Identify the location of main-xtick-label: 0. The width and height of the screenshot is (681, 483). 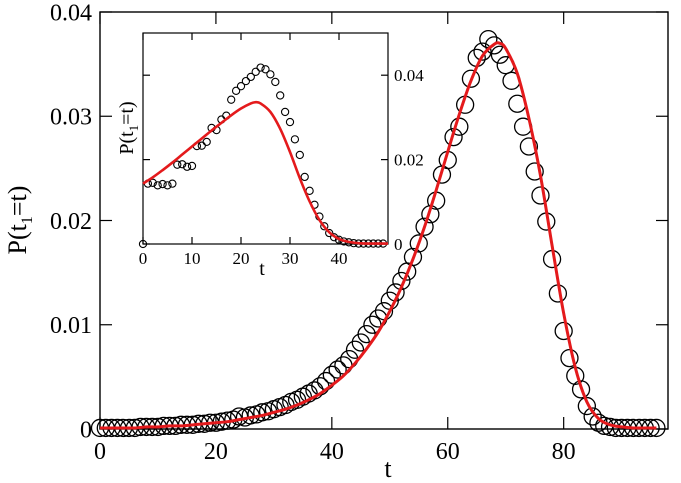
(100, 452).